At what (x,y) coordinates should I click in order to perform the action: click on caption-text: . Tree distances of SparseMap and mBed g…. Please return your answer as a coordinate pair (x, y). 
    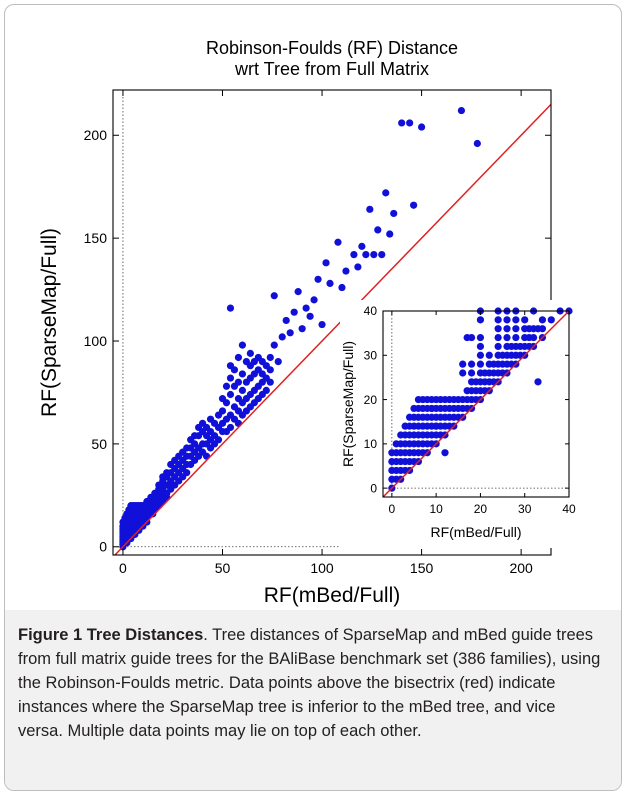
    Looking at the image, I should click on (309, 683).